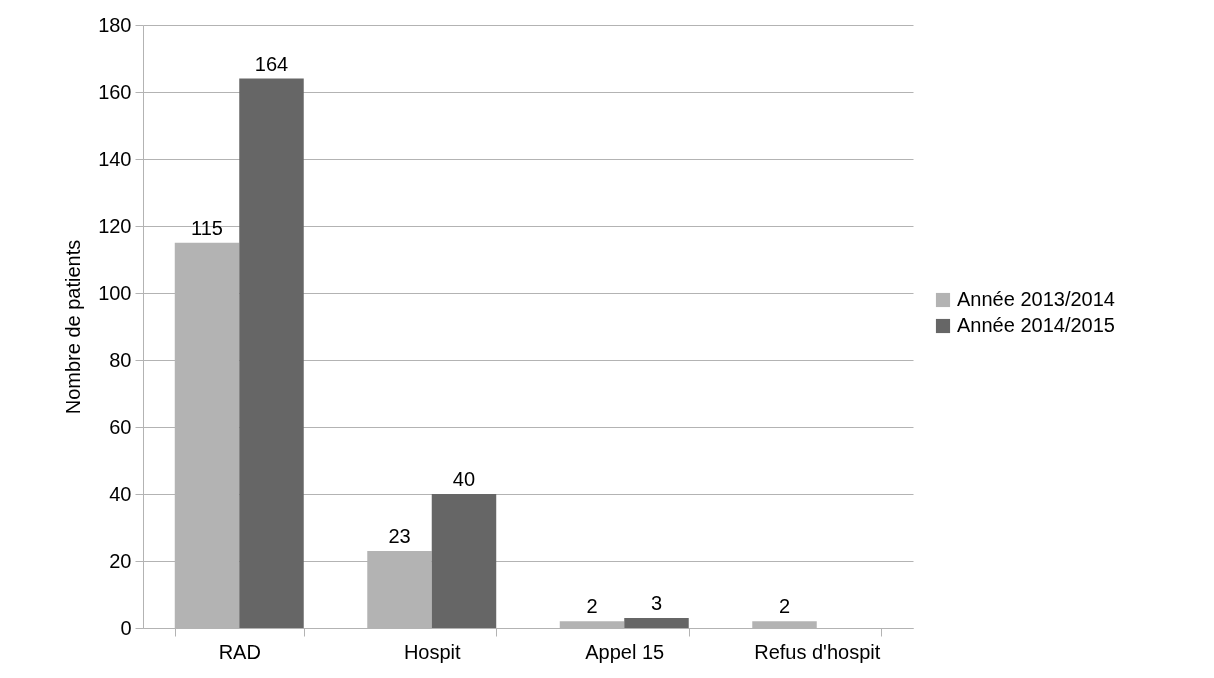 Image resolution: width=1214 pixels, height=678 pixels. I want to click on y-tick-label: 40, so click(120, 493).